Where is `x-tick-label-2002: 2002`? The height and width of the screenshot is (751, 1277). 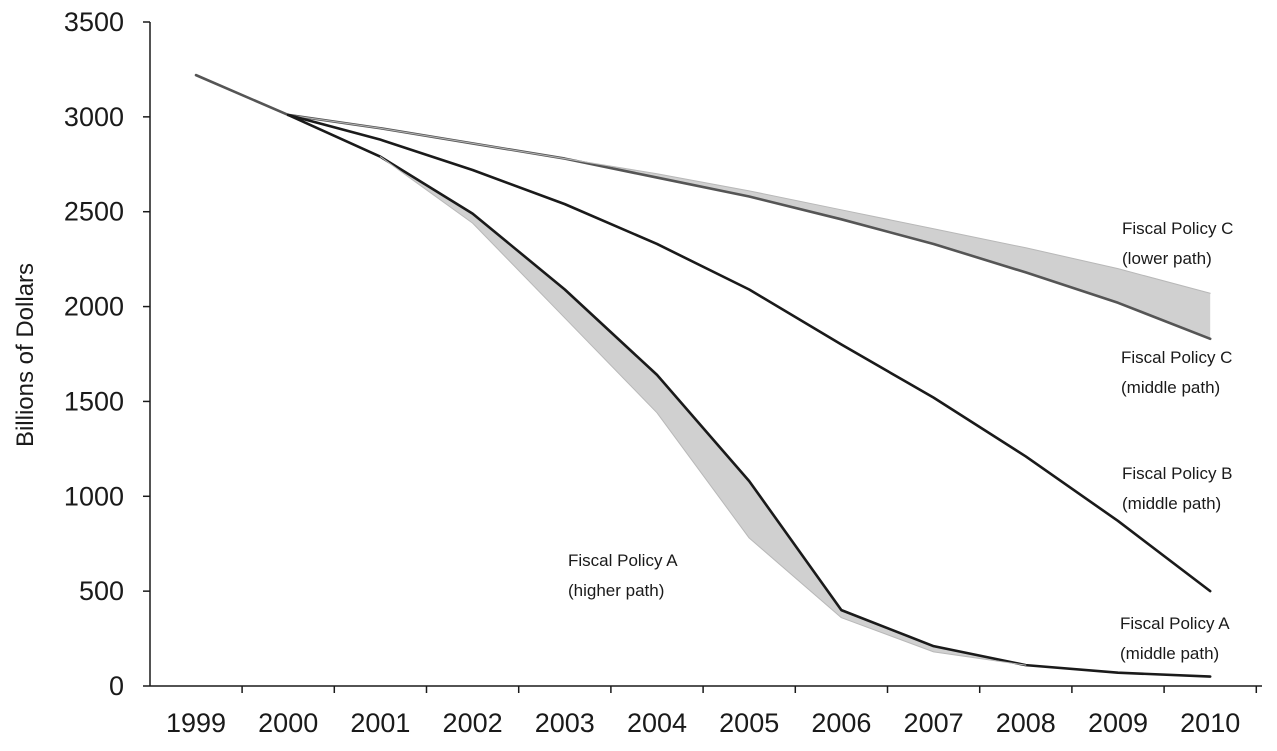 x-tick-label-2002: 2002 is located at coordinates (473, 723).